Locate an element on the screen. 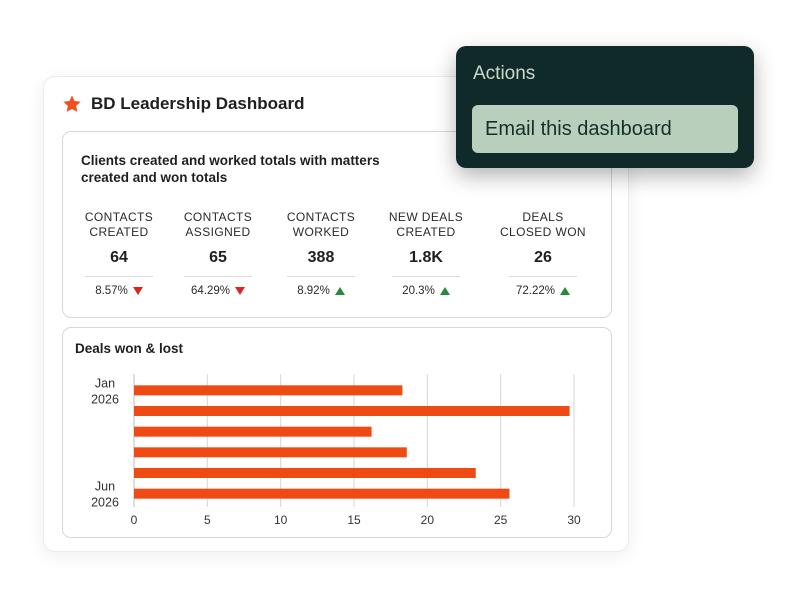  x-tick-label: 15 is located at coordinates (354, 520).